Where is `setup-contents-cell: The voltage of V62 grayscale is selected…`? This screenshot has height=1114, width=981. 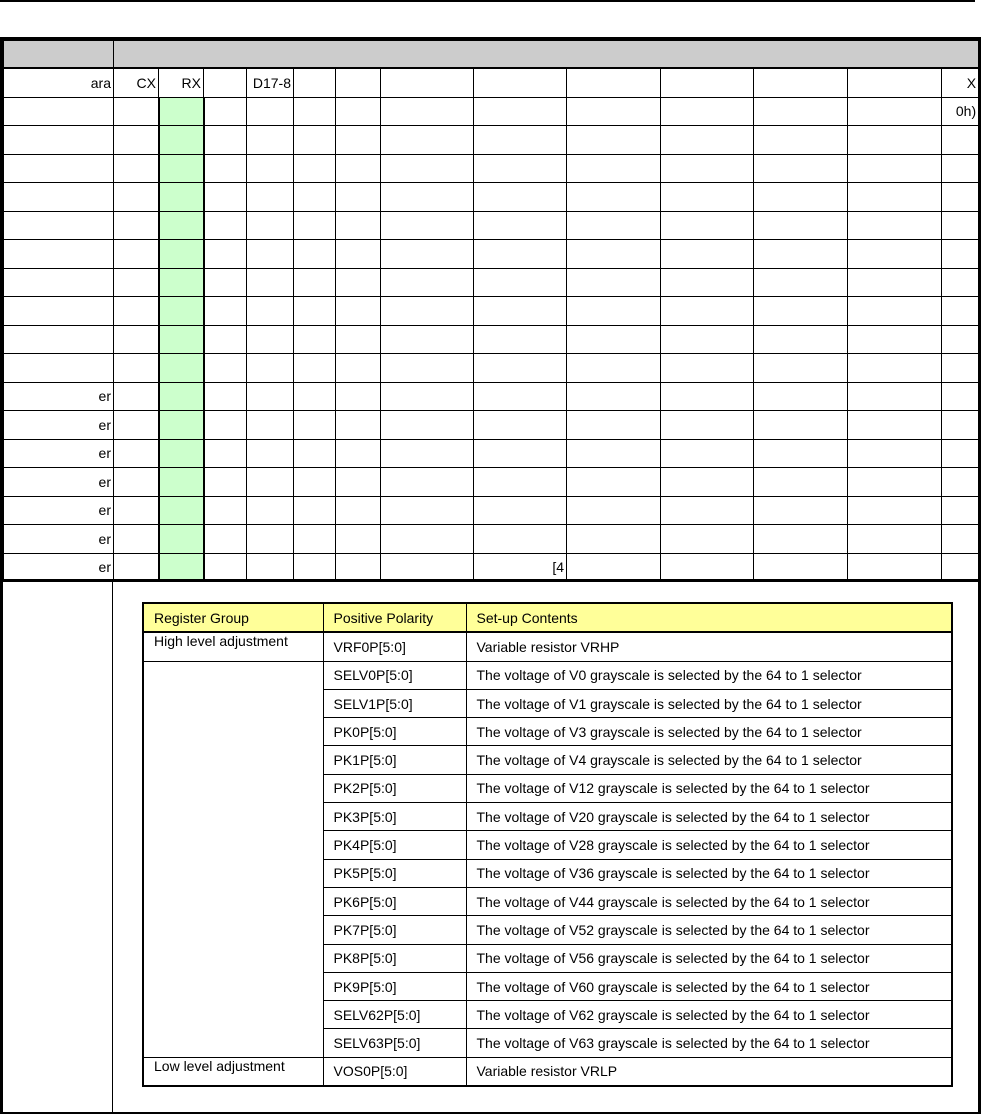
setup-contents-cell: The voltage of V62 grayscale is selected… is located at coordinates (709, 1015).